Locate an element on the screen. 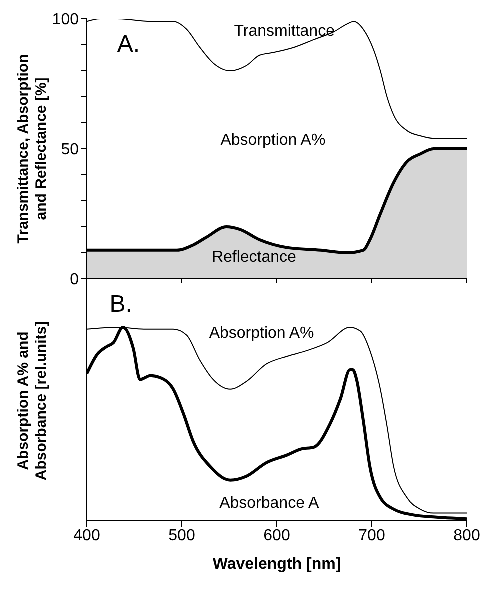  x-tick-label: 800 is located at coordinates (467, 535).